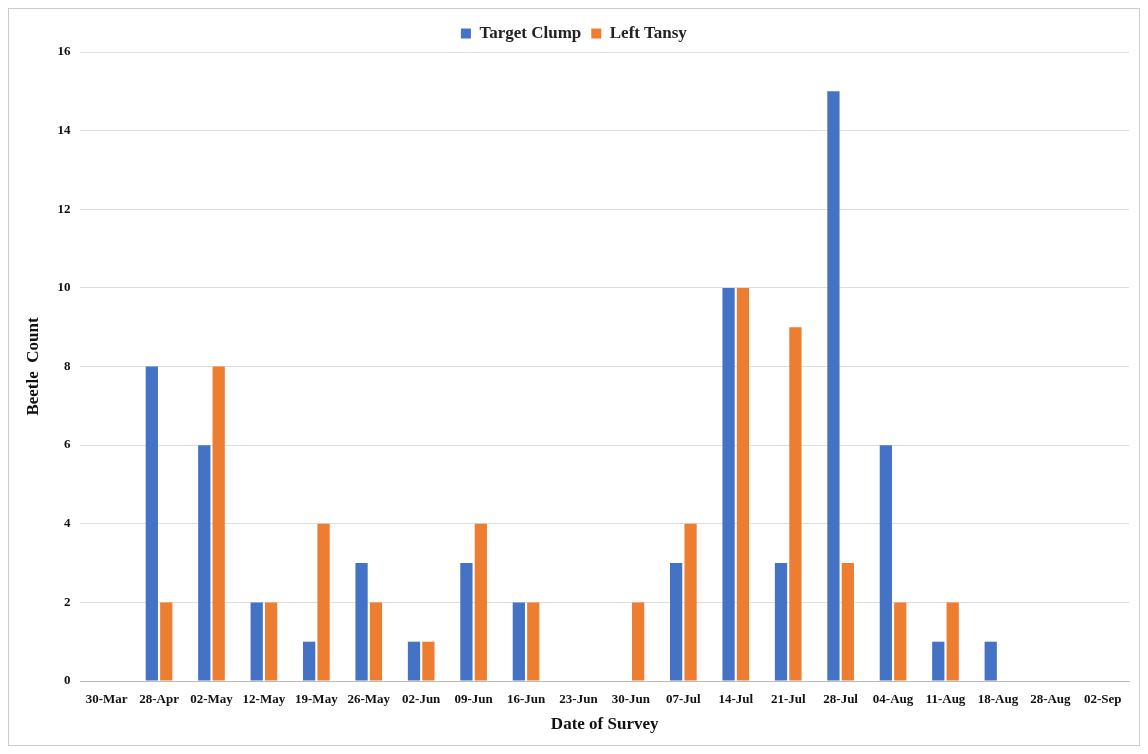 The image size is (1148, 754). What do you see at coordinates (212, 699) in the screenshot?
I see `x-tick-label: 02-May` at bounding box center [212, 699].